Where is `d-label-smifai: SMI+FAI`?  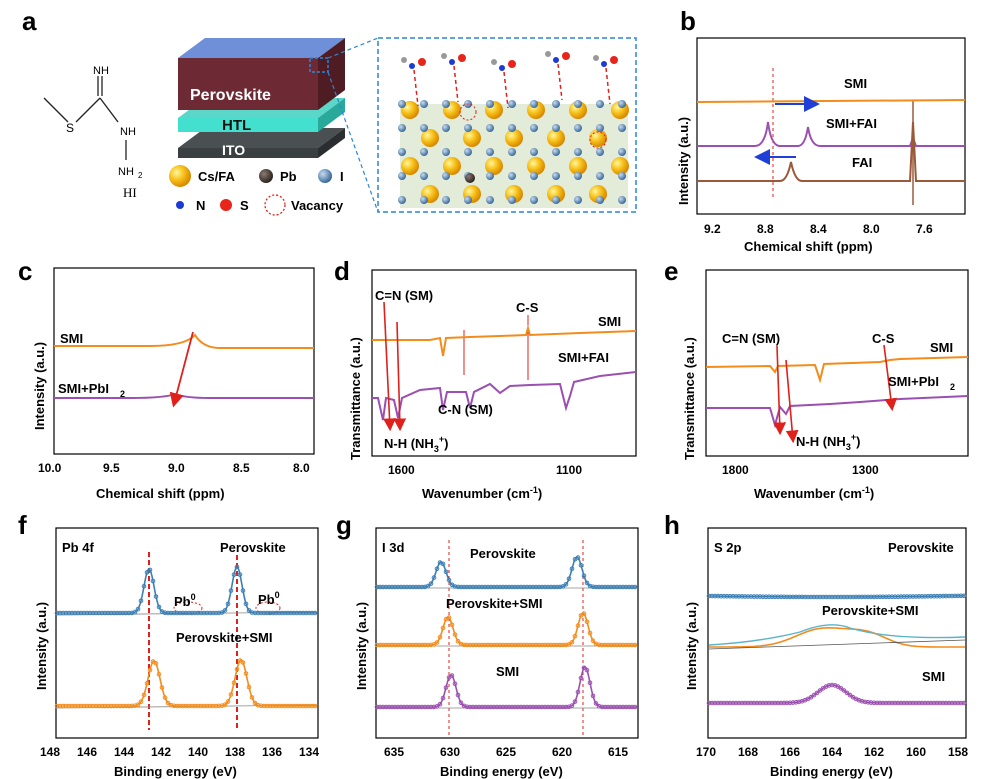
d-label-smifai: SMI+FAI is located at coordinates (583, 357).